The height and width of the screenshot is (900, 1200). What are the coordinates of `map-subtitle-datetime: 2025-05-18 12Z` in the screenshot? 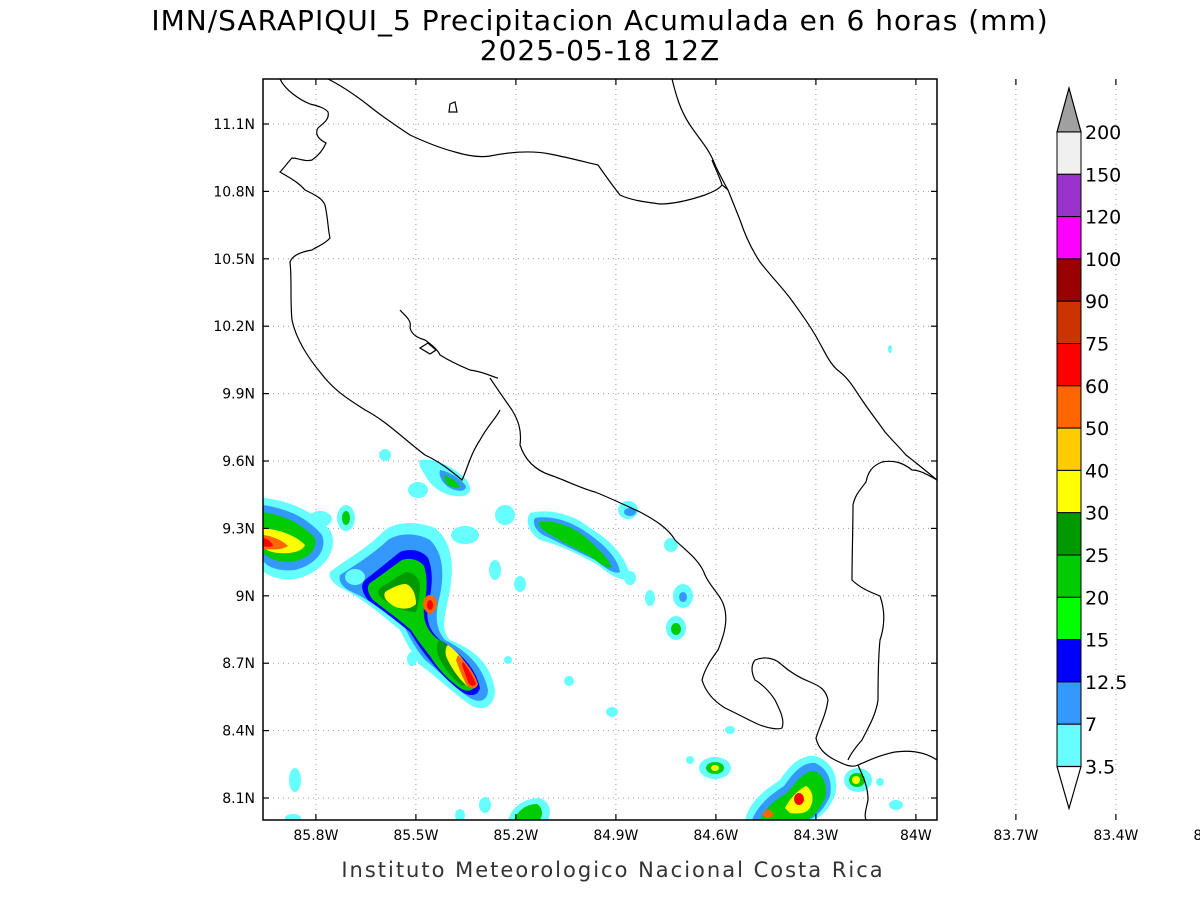 It's located at (600, 50).